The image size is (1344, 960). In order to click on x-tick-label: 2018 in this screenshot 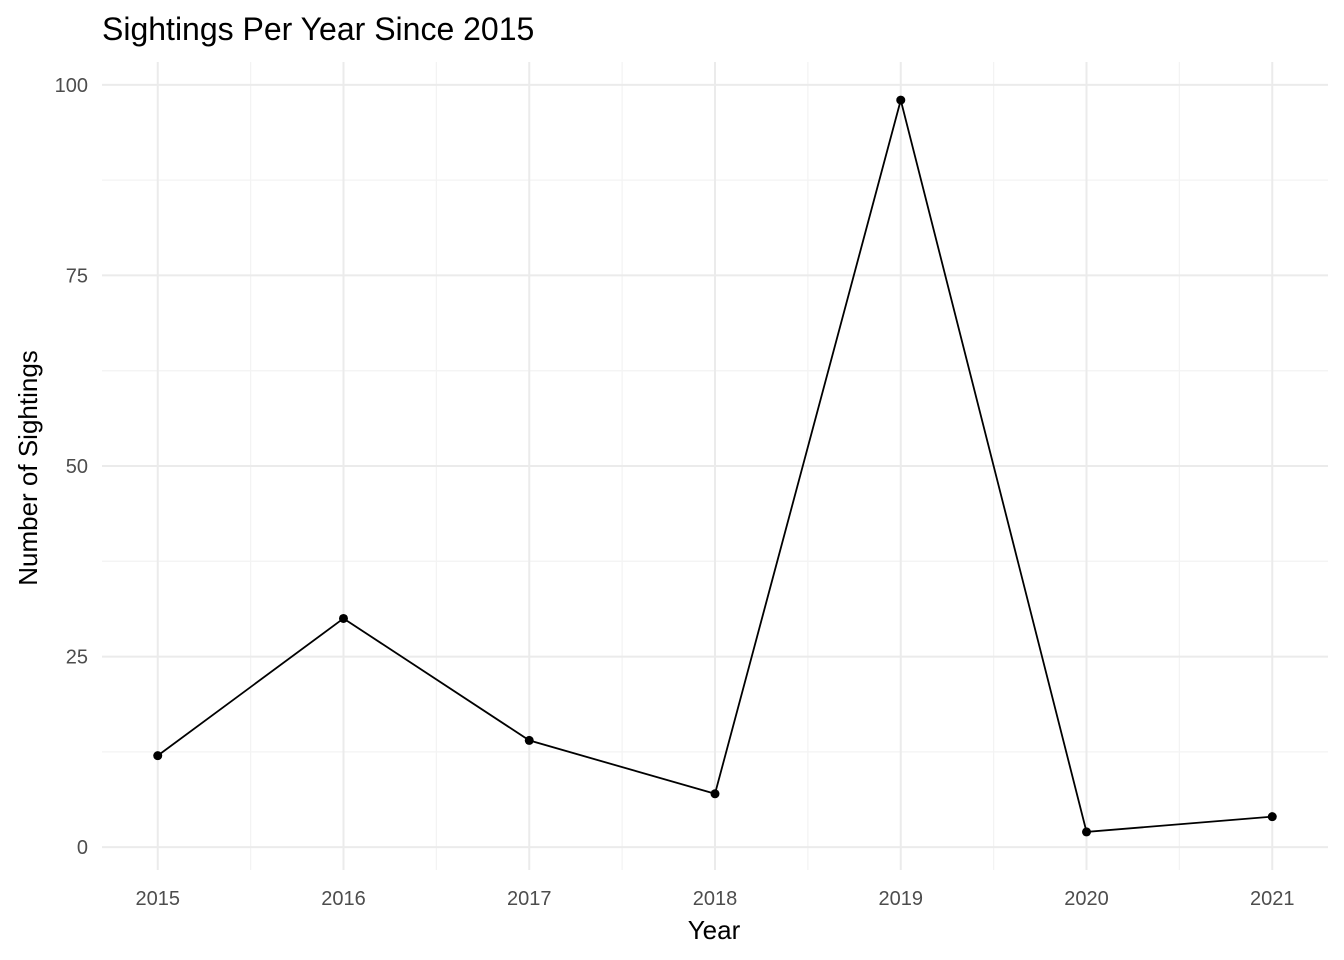, I will do `click(715, 899)`.